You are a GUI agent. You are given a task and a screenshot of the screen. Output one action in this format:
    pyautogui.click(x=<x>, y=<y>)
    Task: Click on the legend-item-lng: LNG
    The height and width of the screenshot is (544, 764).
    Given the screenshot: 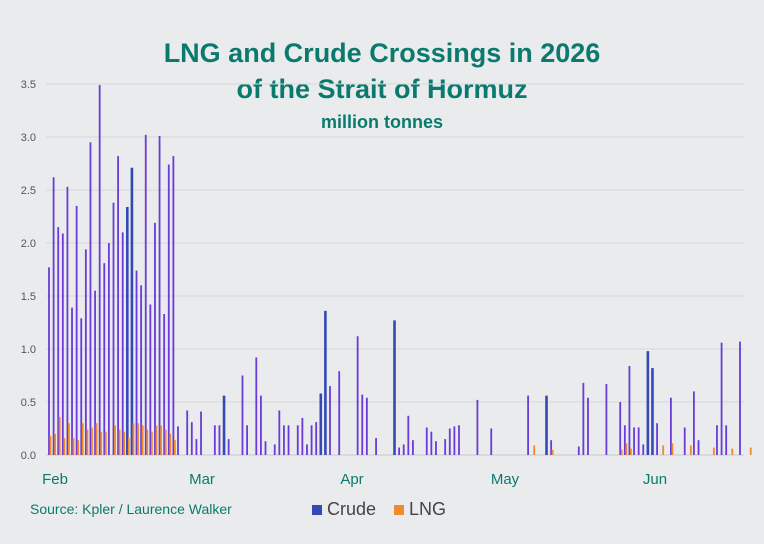 What is the action you would take?
    pyautogui.click(x=420, y=509)
    